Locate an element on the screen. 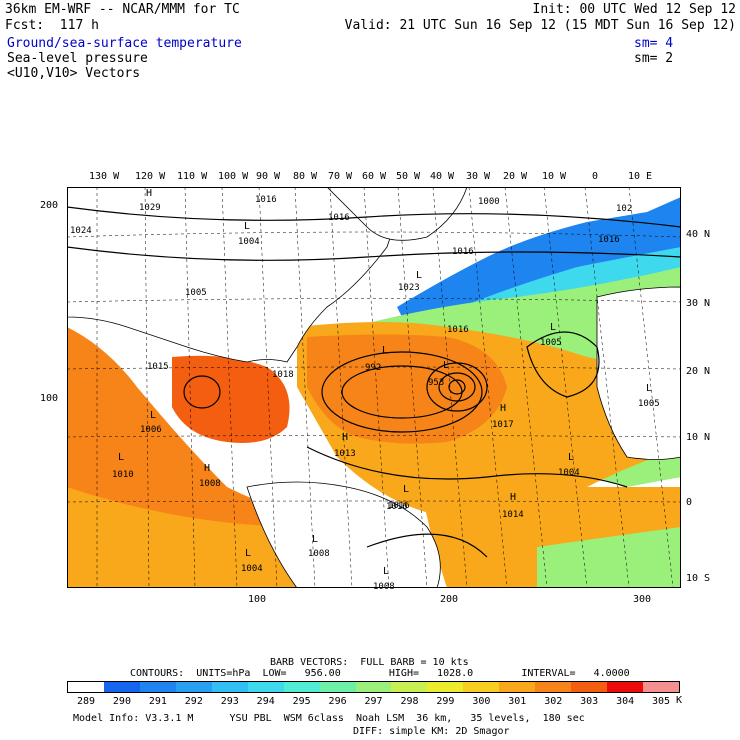 This screenshot has height=740, width=740. pressure-label: 1017 is located at coordinates (503, 425).